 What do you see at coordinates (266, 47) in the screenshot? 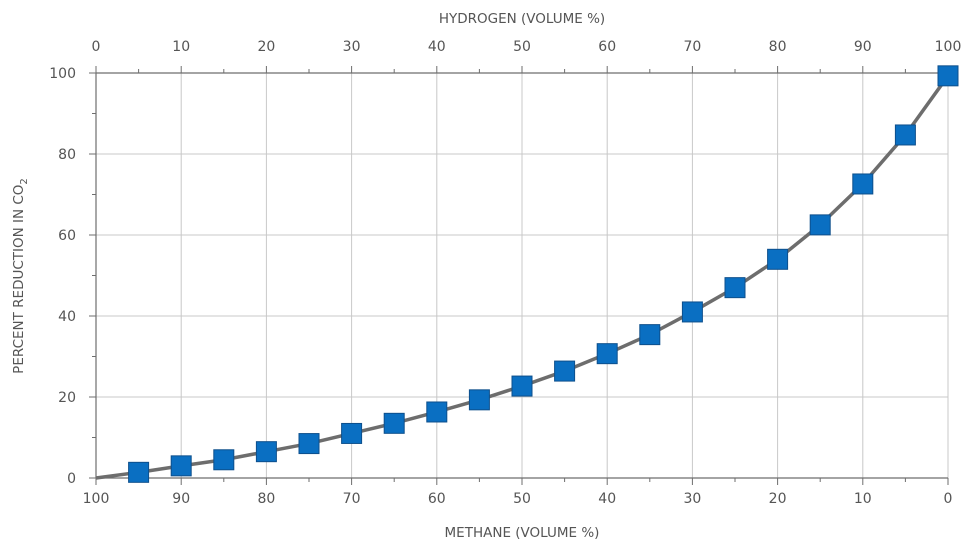
I see `x-top-tick-label: 20` at bounding box center [266, 47].